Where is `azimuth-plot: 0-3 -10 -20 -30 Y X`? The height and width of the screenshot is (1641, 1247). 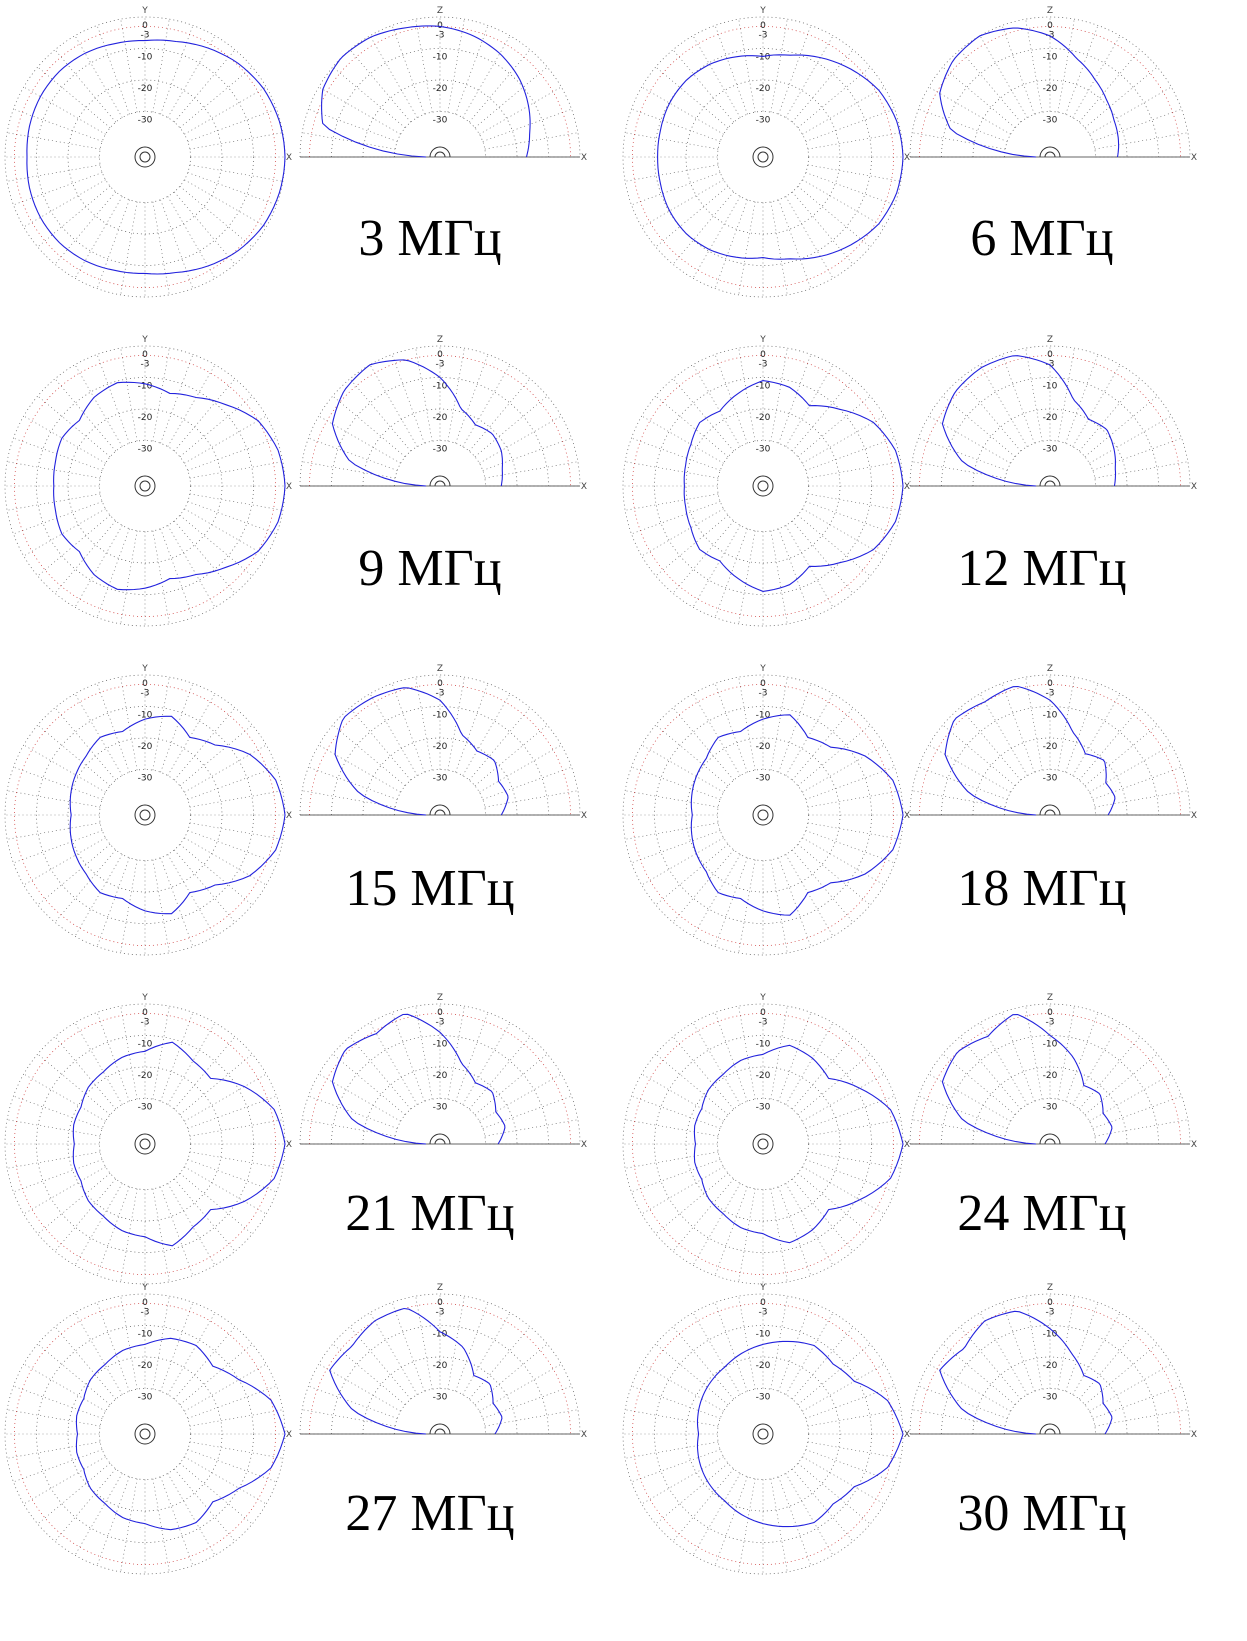
azimuth-plot: 0-3 -10 -20 -30 Y X is located at coordinates (766, 481).